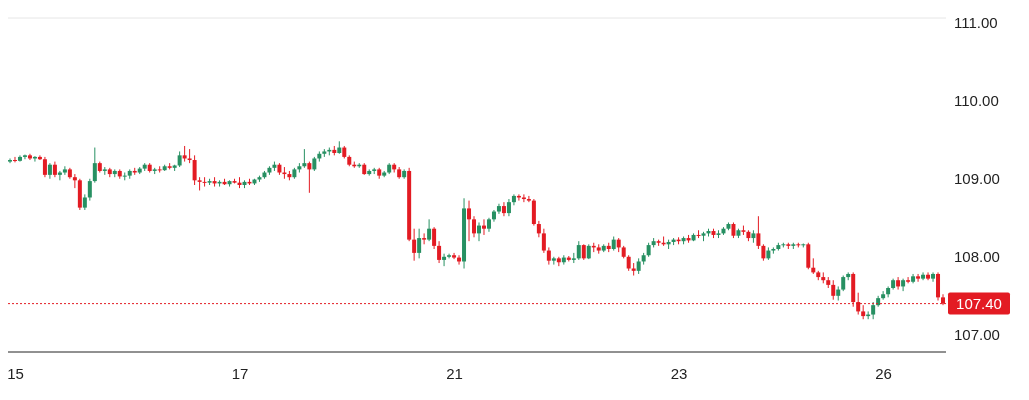 This screenshot has width=1029, height=400. Describe the element at coordinates (976, 23) in the screenshot. I see `y-tick-label: 111.00` at that location.